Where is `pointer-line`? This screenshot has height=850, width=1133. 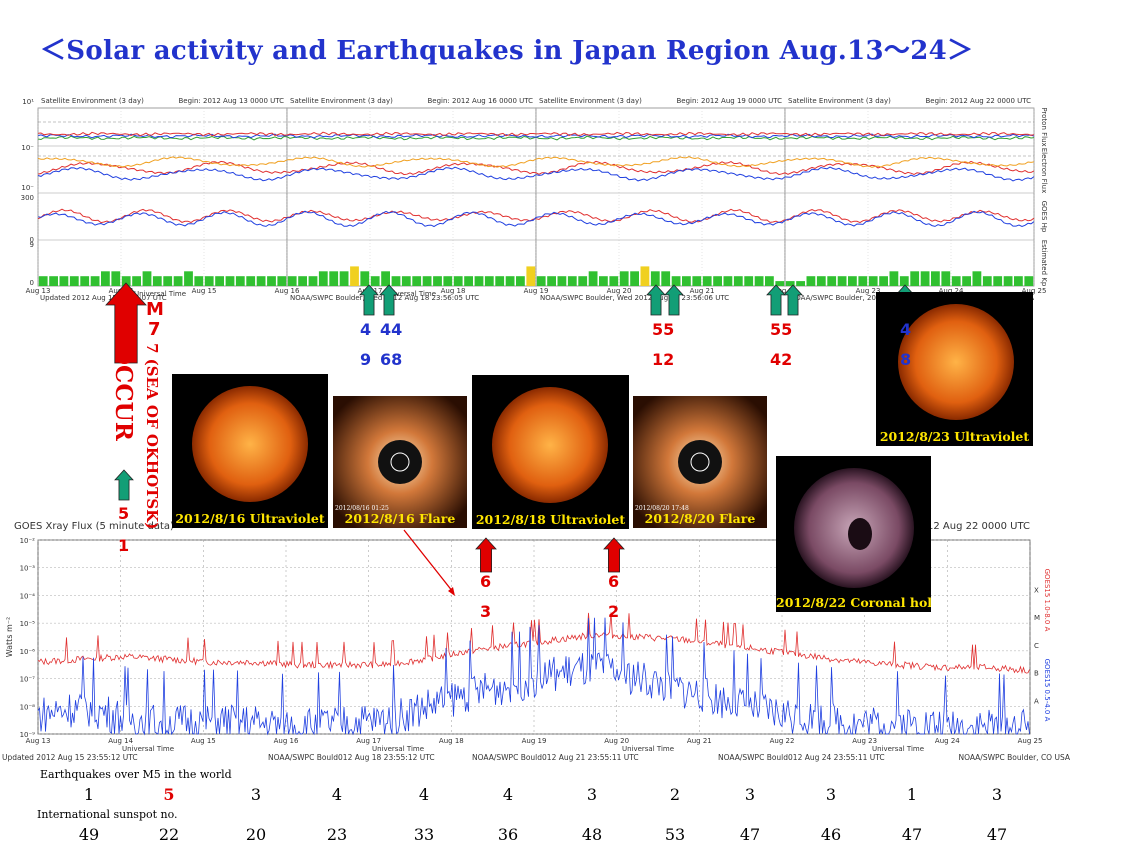
pointer-line is located at coordinates (428, 561).